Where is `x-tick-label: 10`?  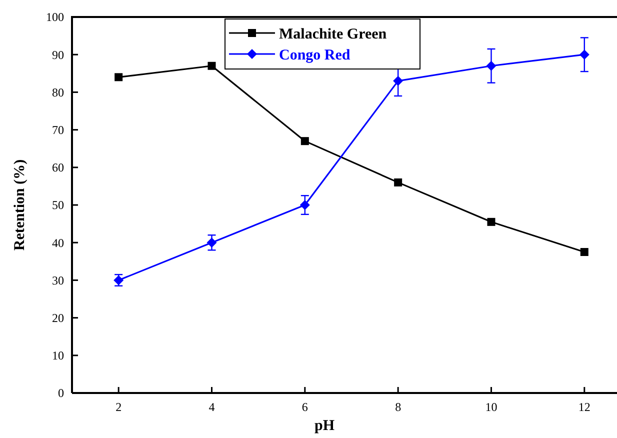
x-tick-label: 10 is located at coordinates (491, 407).